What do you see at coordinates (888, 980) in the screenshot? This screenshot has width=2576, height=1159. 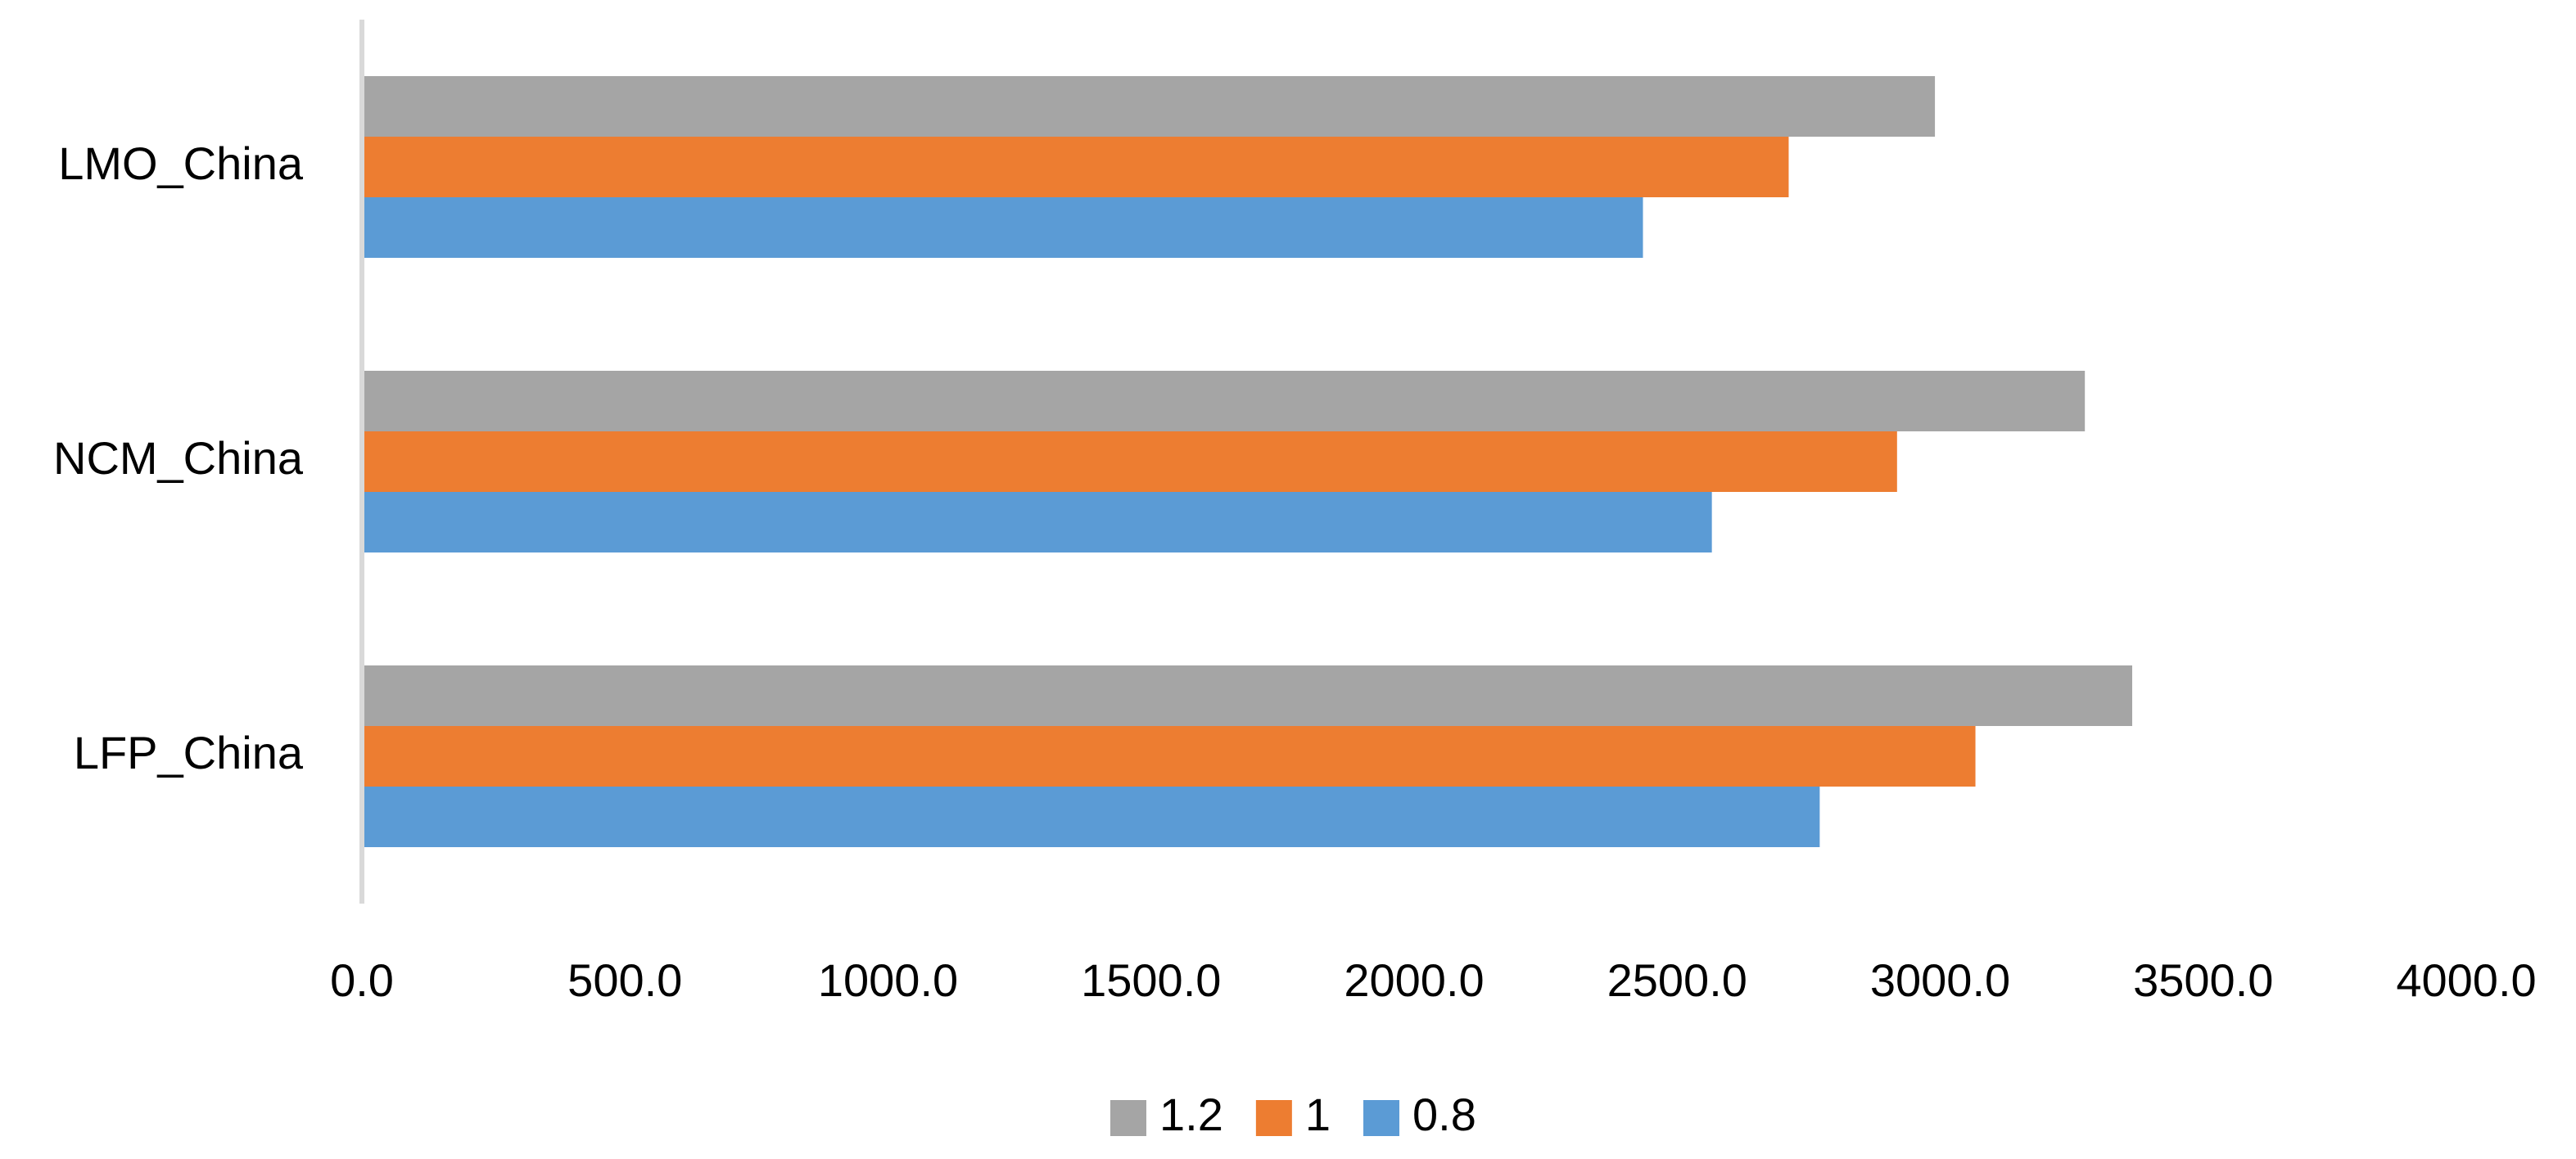 I see `x-tick-label: 1000.0` at bounding box center [888, 980].